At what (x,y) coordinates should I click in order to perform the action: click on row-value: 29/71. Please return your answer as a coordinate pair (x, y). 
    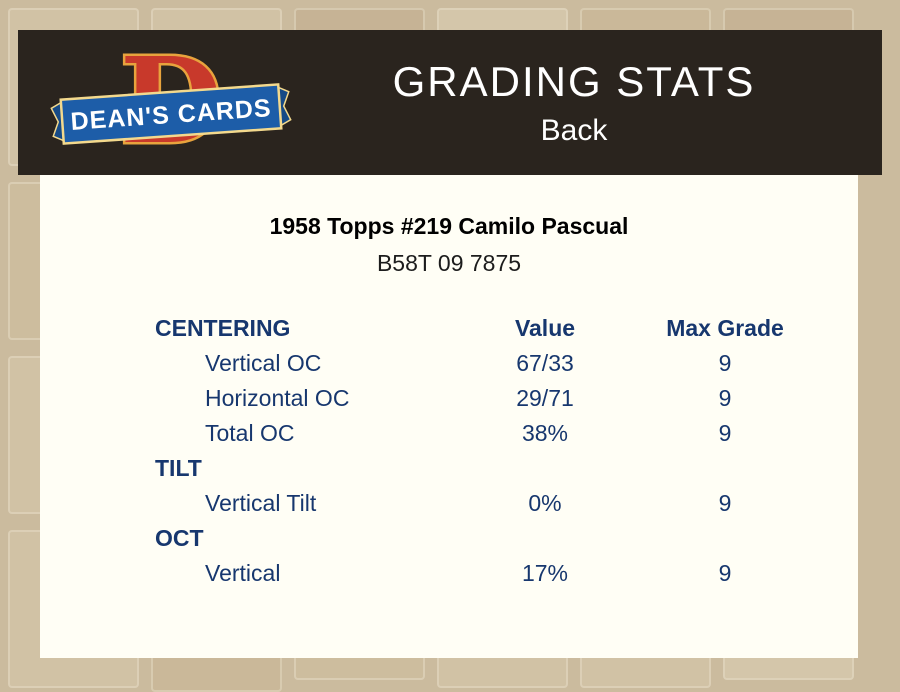
    Looking at the image, I should click on (545, 398).